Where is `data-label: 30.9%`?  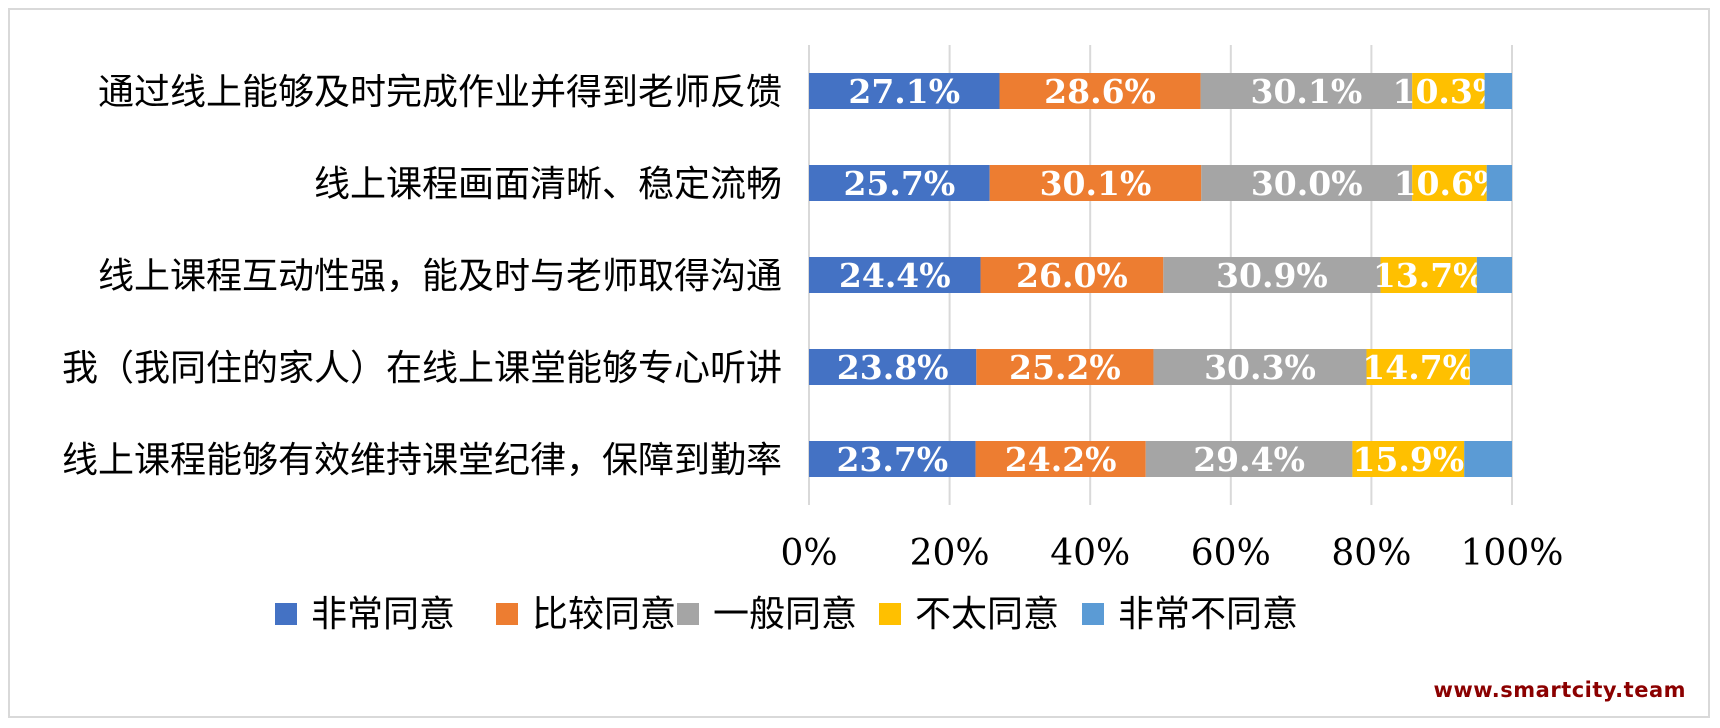
data-label: 30.9% is located at coordinates (1272, 275).